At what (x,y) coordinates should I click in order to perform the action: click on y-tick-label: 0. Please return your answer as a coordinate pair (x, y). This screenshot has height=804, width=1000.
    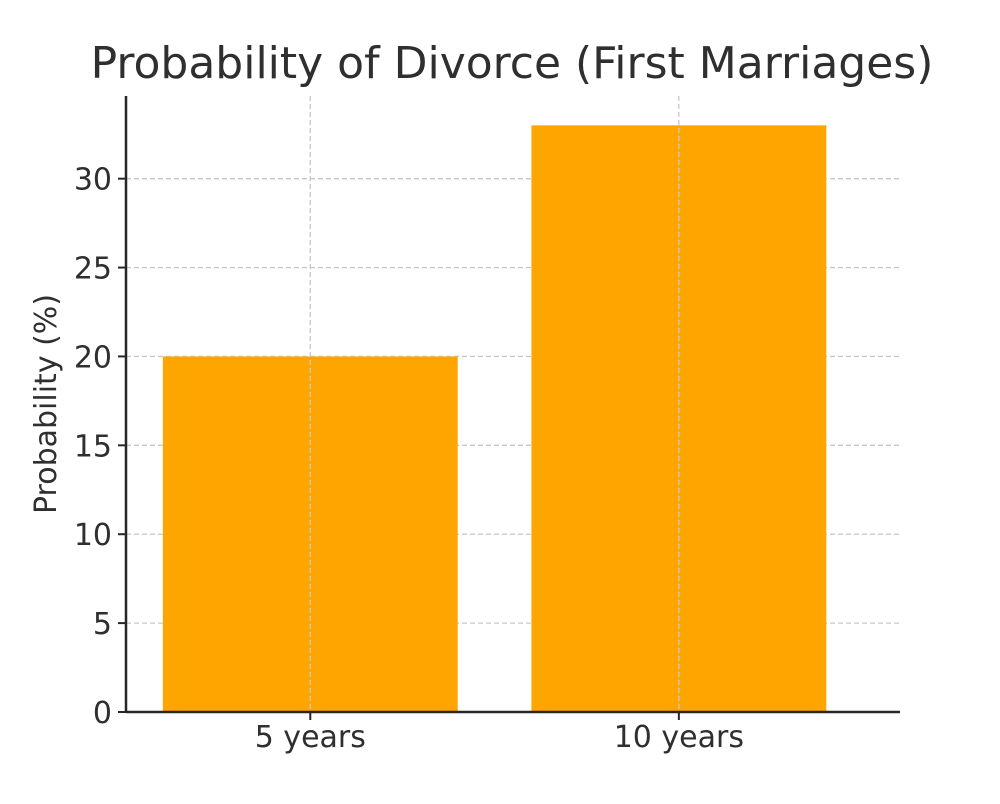
    Looking at the image, I should click on (102, 713).